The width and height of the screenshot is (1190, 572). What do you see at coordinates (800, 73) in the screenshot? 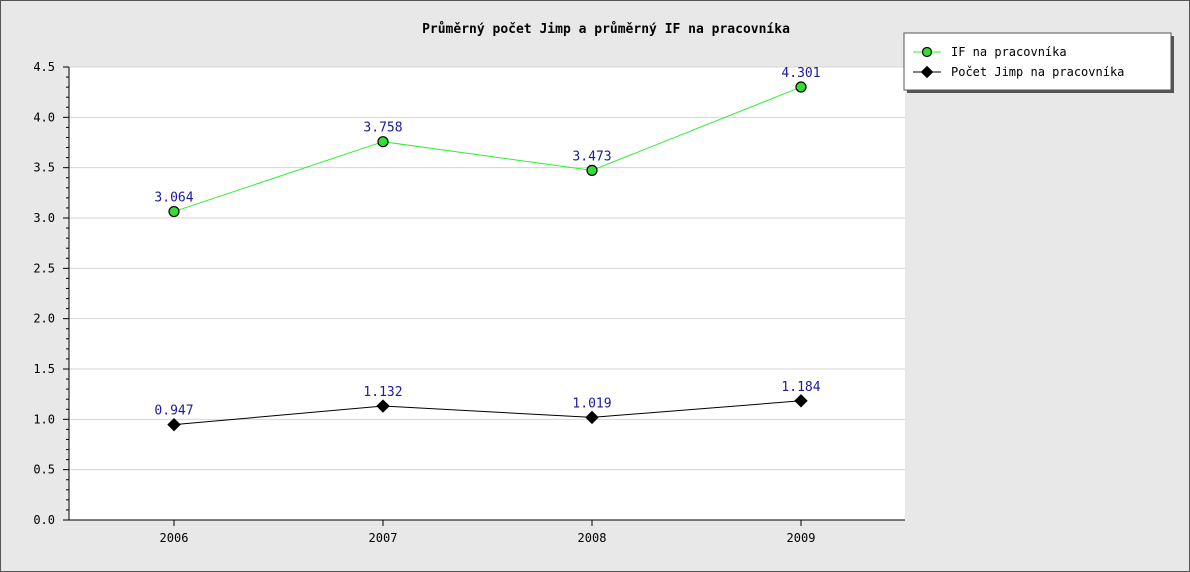
I see `data-label: 4.301` at bounding box center [800, 73].